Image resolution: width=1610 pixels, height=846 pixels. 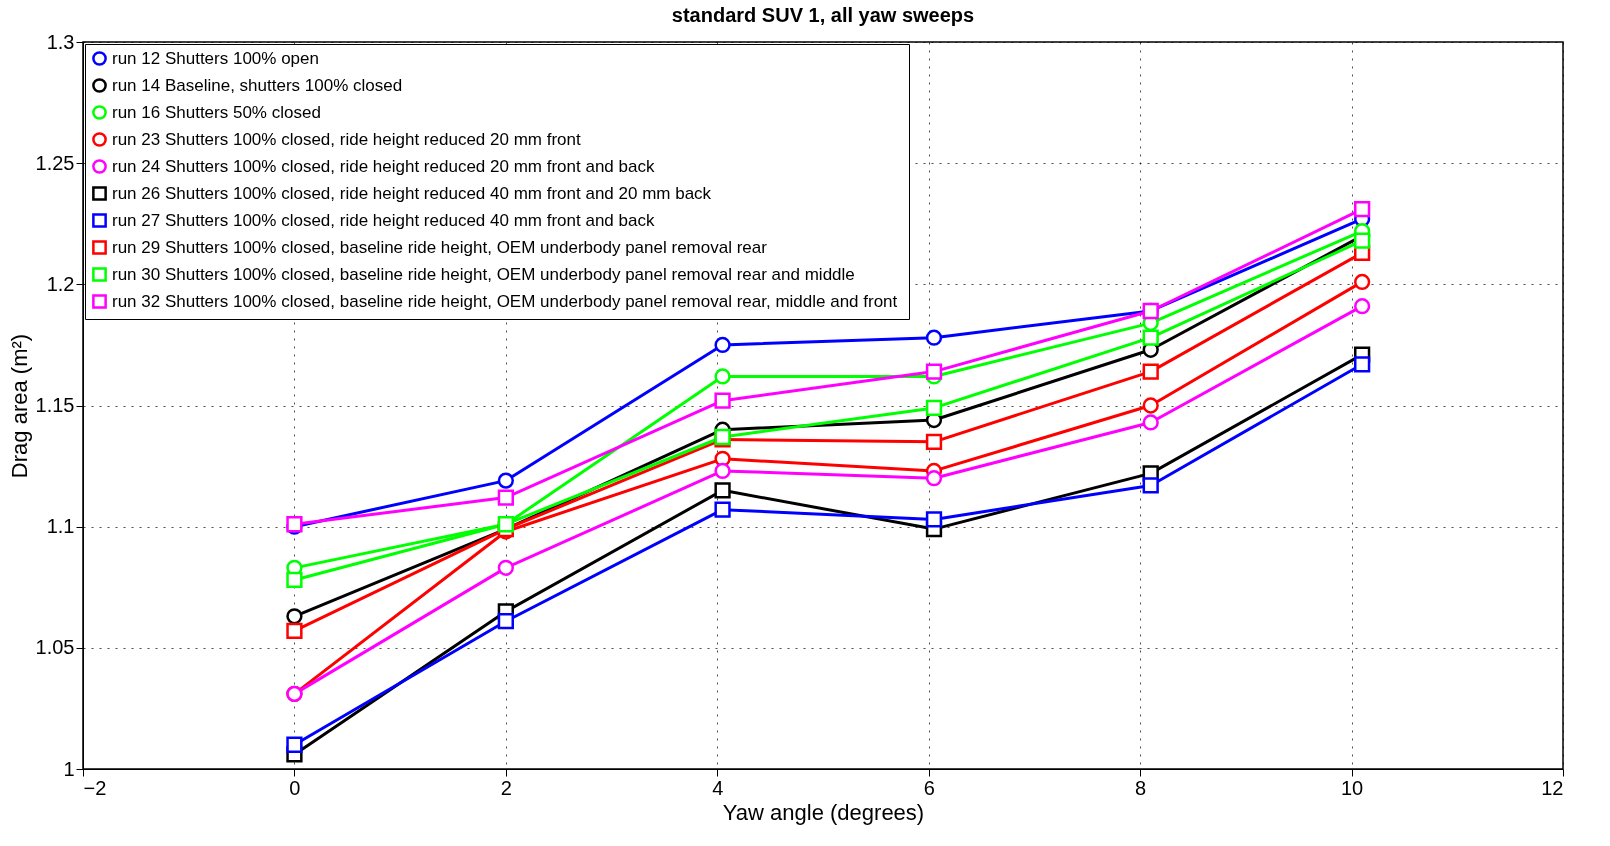 What do you see at coordinates (383, 166) in the screenshot?
I see `legend-label: run 24 Shutters 100% closed, ride height reduced 20 mm front and back` at bounding box center [383, 166].